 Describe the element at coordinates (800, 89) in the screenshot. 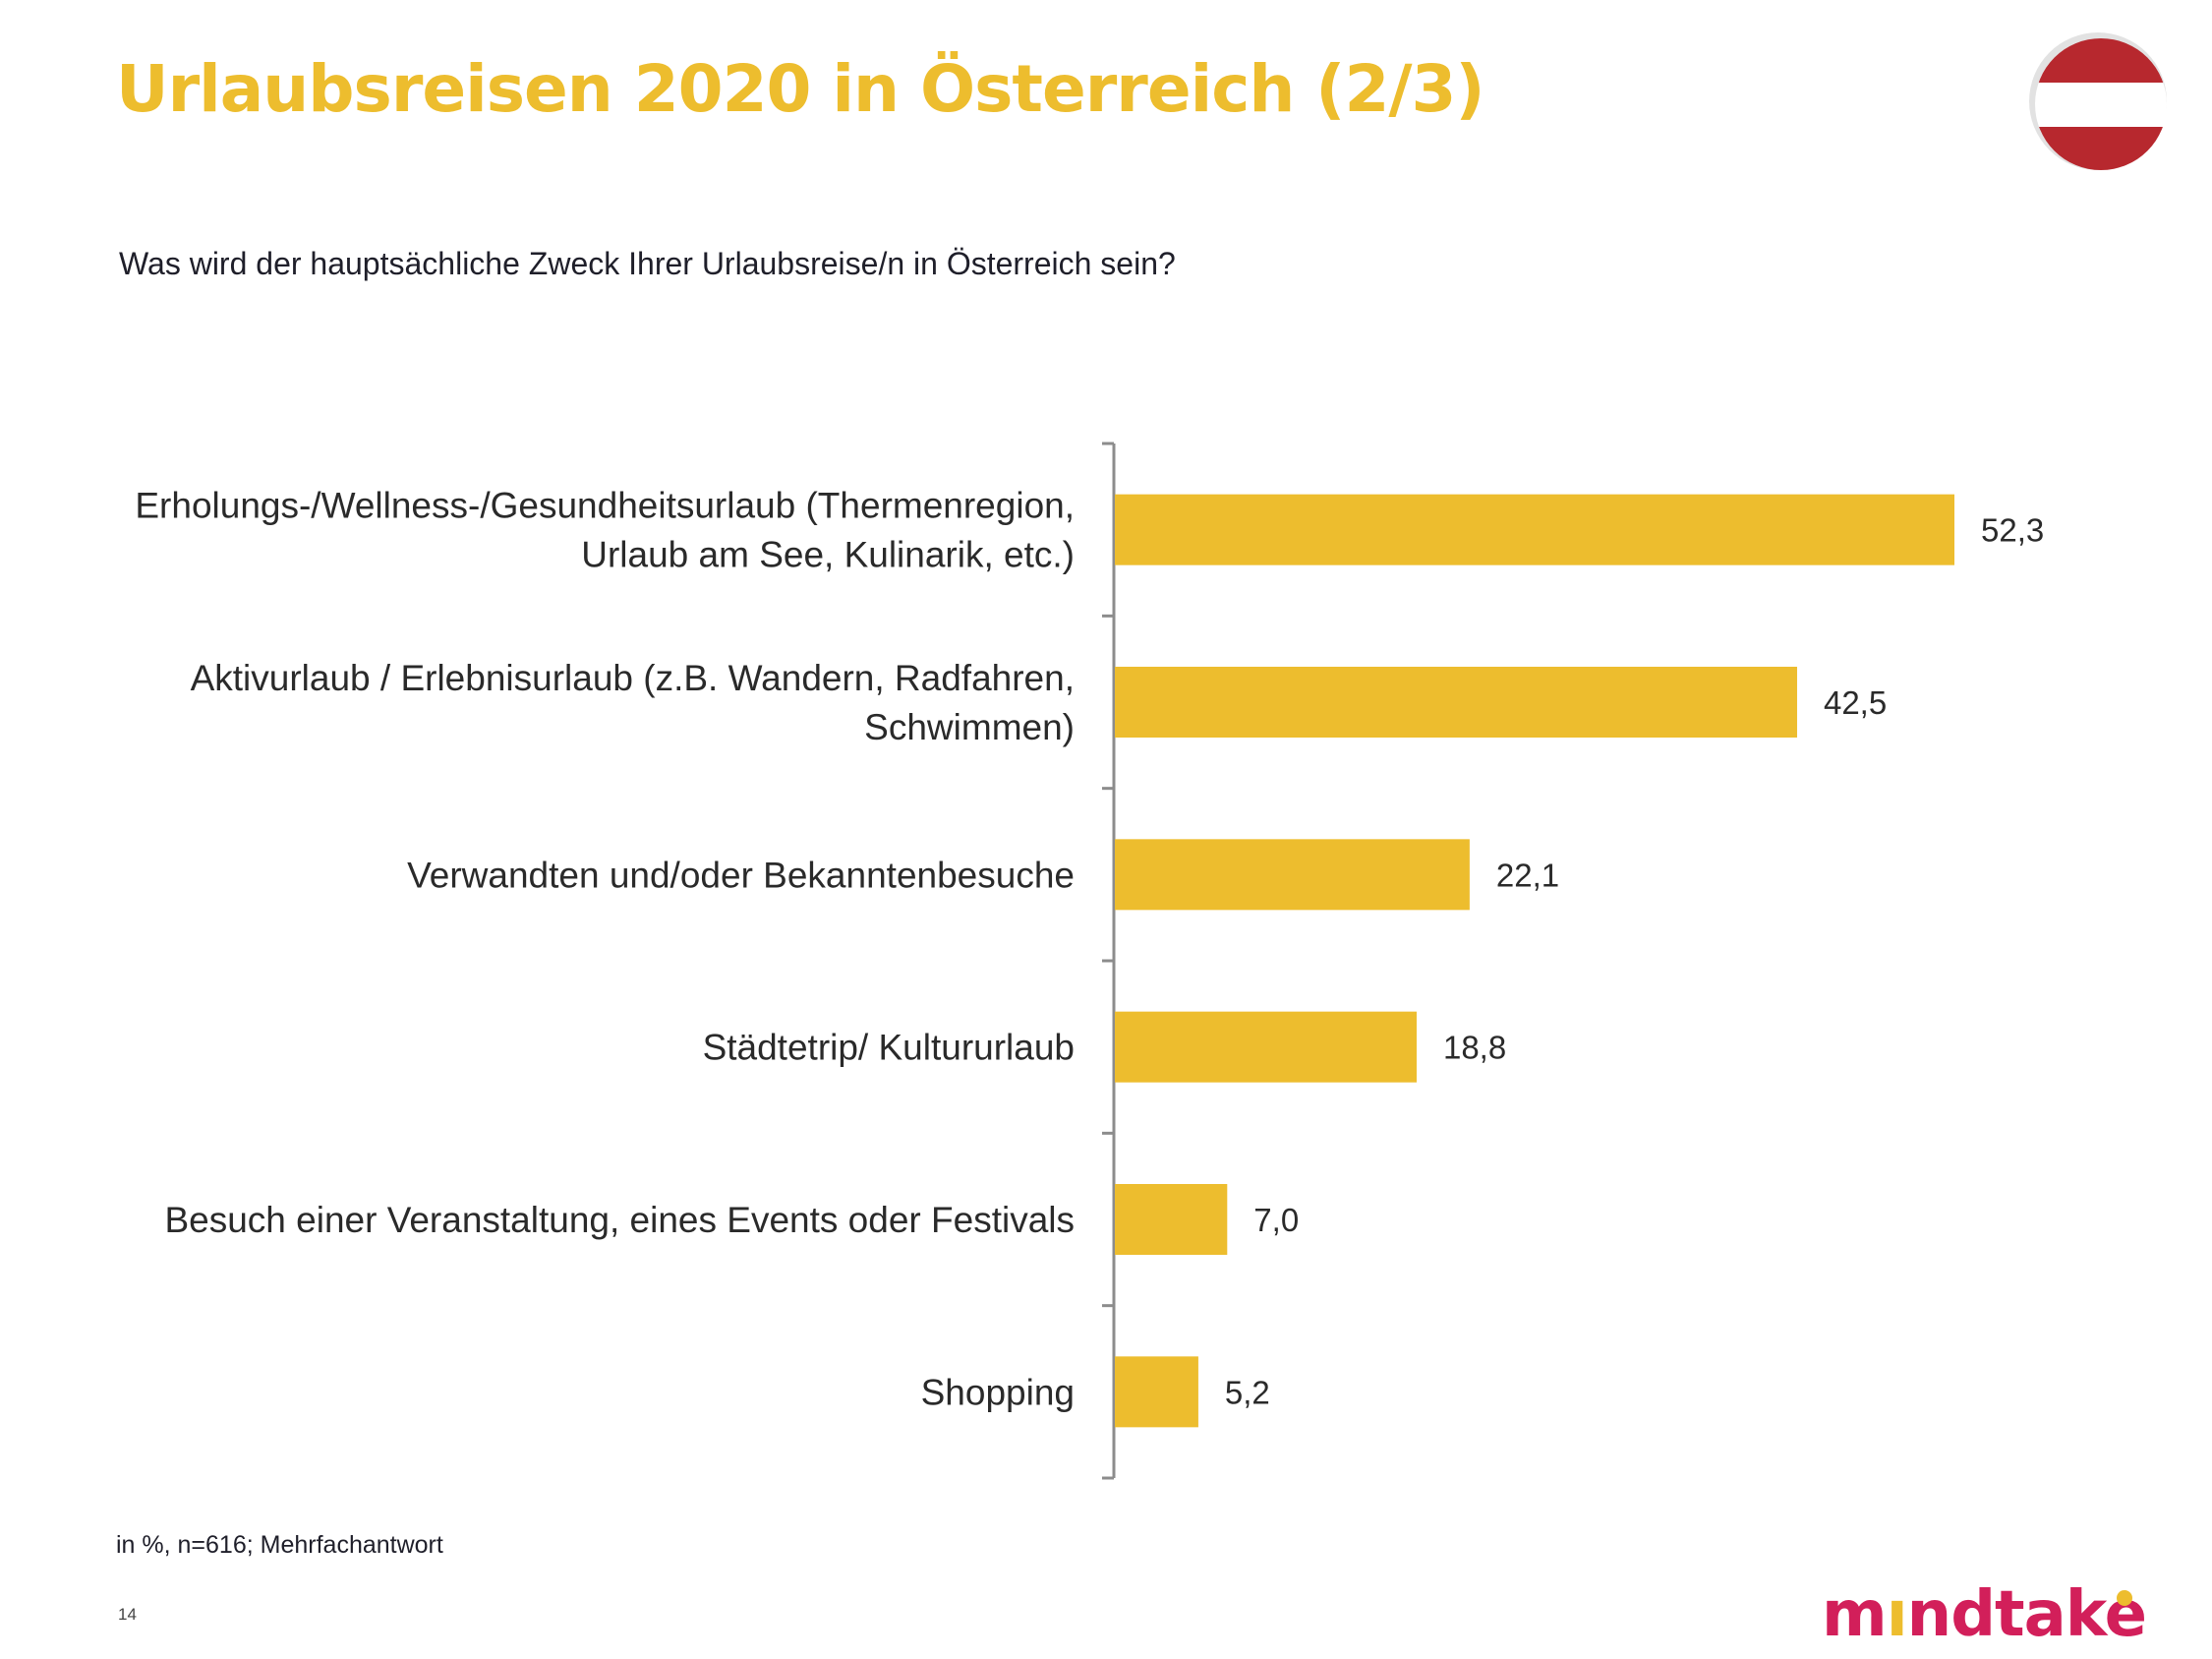

I see `page-title: Urlaubsreisen 2020 in Österreich (2/3)` at that location.